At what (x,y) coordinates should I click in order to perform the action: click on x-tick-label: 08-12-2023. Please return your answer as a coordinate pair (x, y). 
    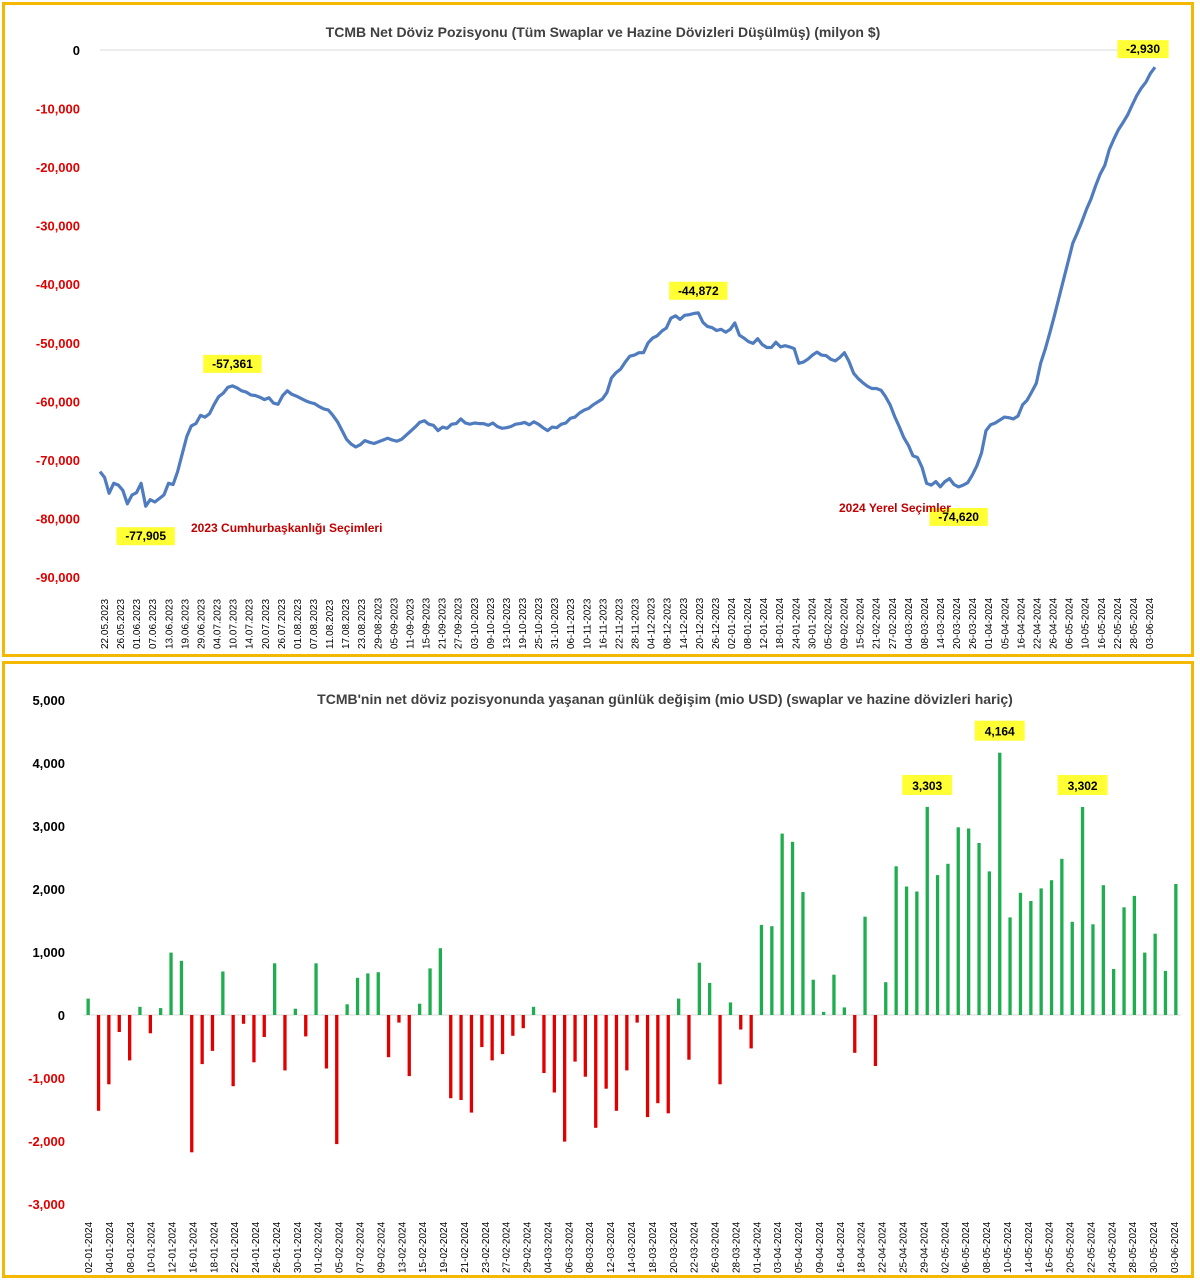
    Looking at the image, I should click on (668, 623).